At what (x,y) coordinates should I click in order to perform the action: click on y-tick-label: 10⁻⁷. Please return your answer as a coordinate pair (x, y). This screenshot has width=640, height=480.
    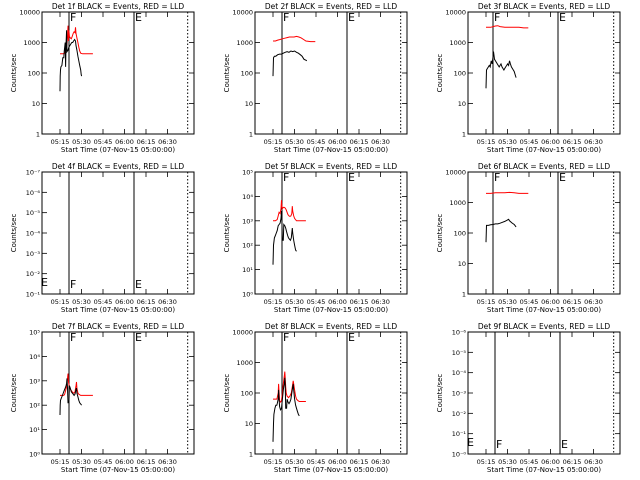
    Looking at the image, I should click on (33, 173).